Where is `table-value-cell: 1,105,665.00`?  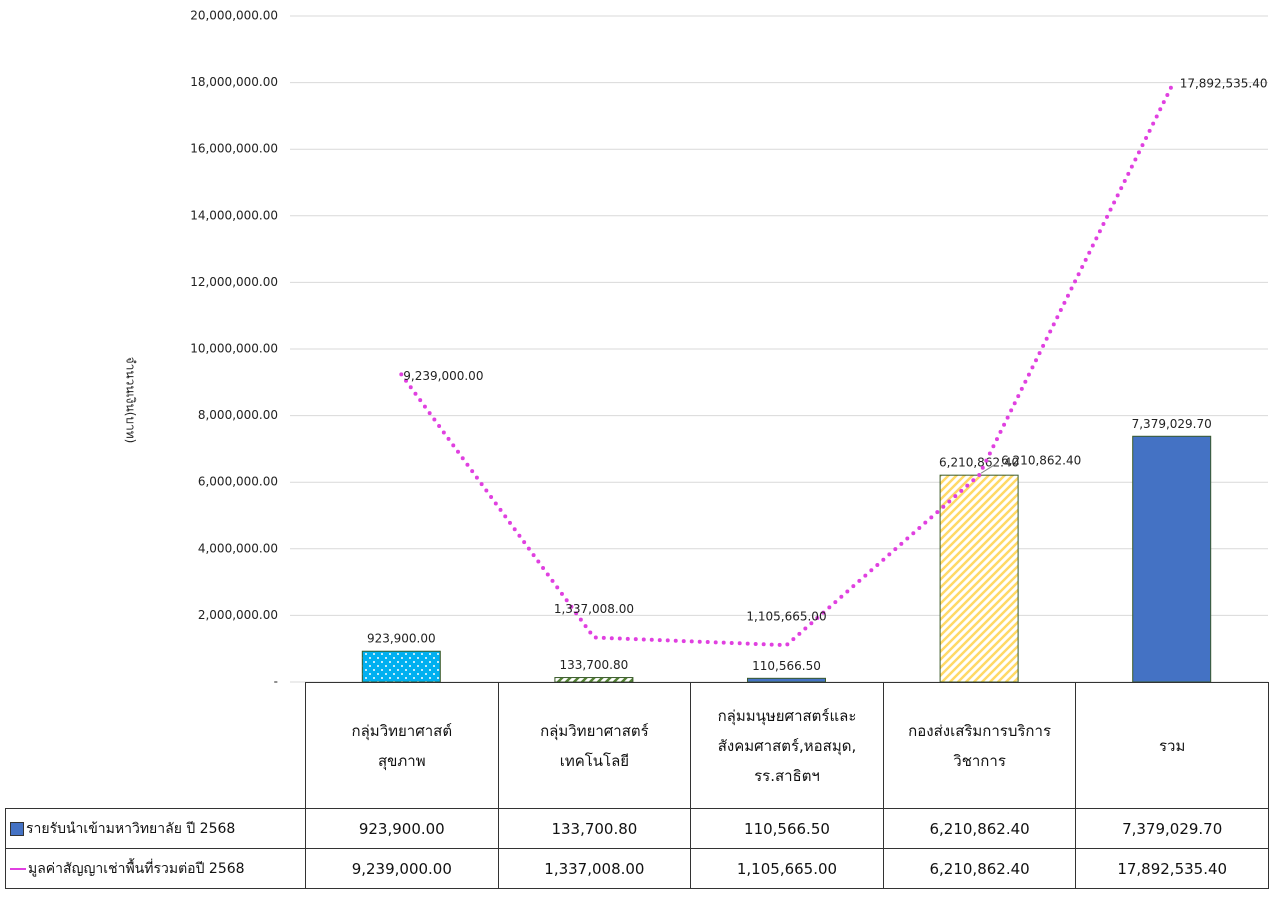 table-value-cell: 1,105,665.00 is located at coordinates (787, 868).